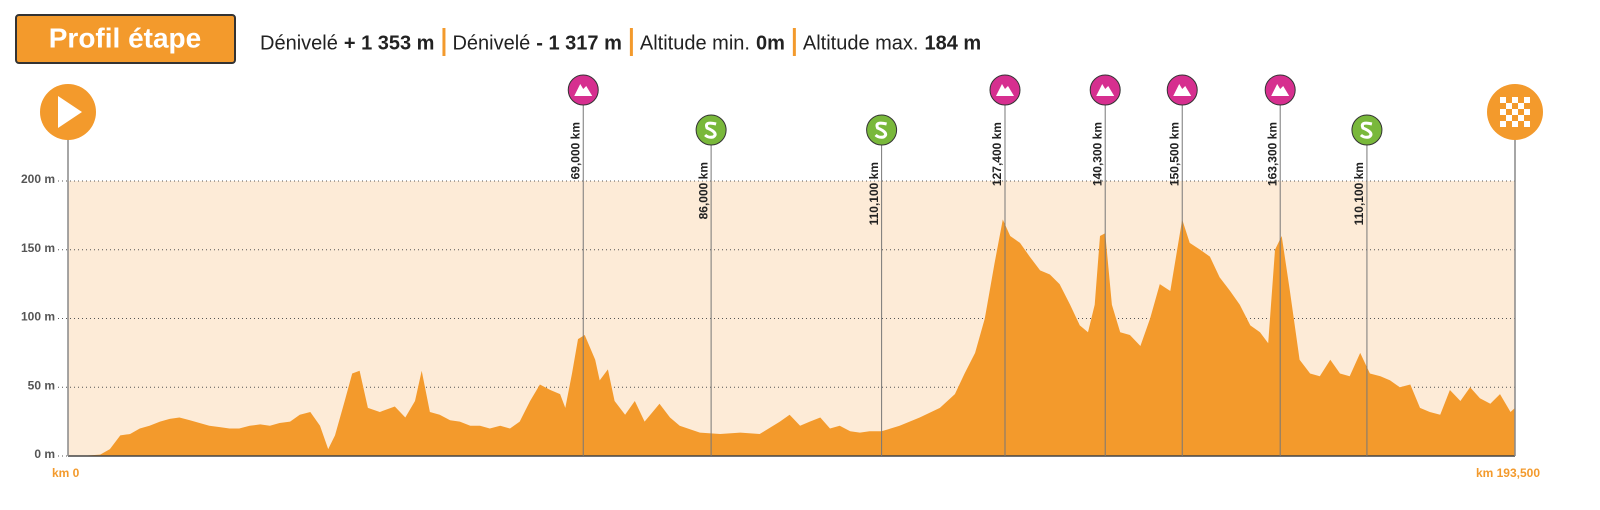  Describe the element at coordinates (70, 112) in the screenshot. I see `start-arrow` at that location.